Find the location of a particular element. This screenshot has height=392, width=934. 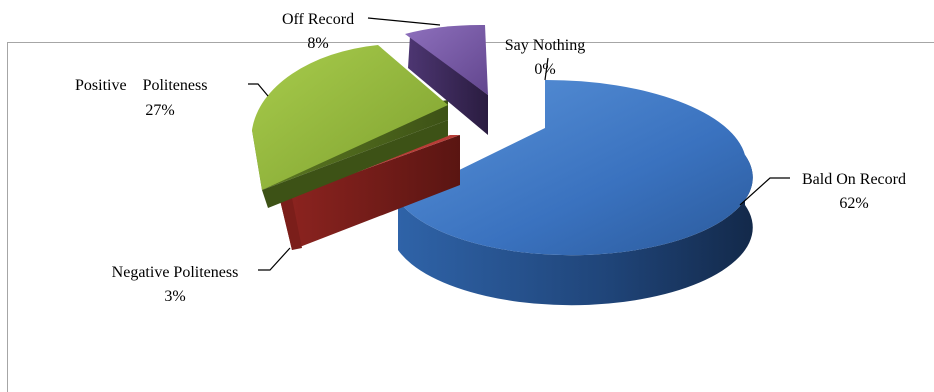

slice-off-record is located at coordinates (446, 79).